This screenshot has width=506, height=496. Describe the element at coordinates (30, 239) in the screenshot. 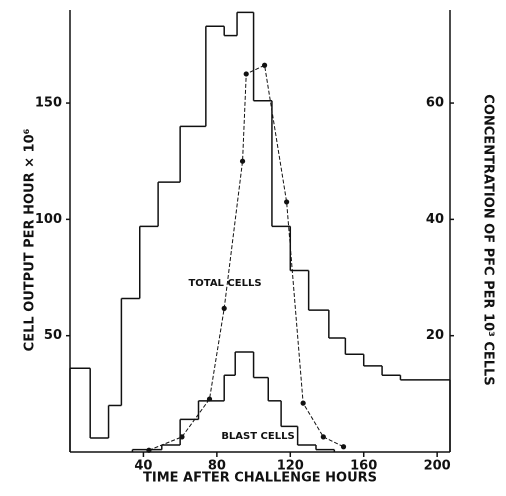

I see `y-axis-title: CELL OUTPUT PER HOUR × 10⁶` at that location.